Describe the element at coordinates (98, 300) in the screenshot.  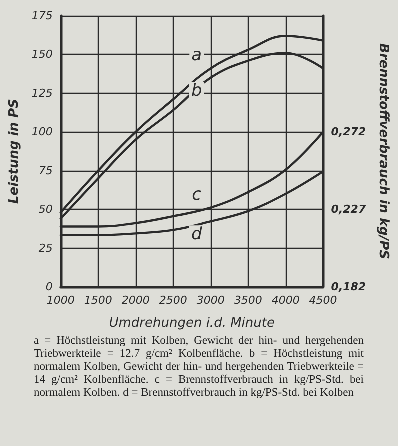
I see `x-tick-label: 1500` at that location.